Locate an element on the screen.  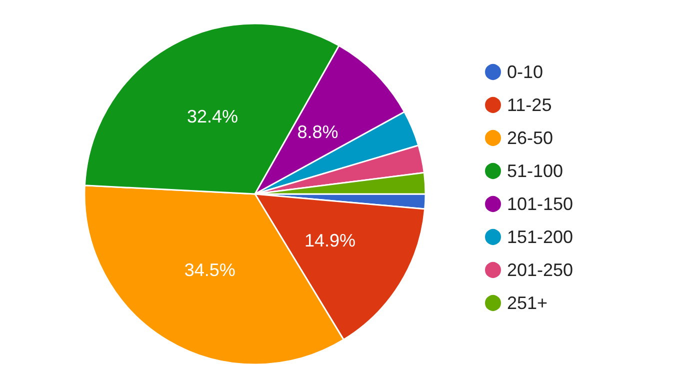
data-label: 8.8% is located at coordinates (317, 132).